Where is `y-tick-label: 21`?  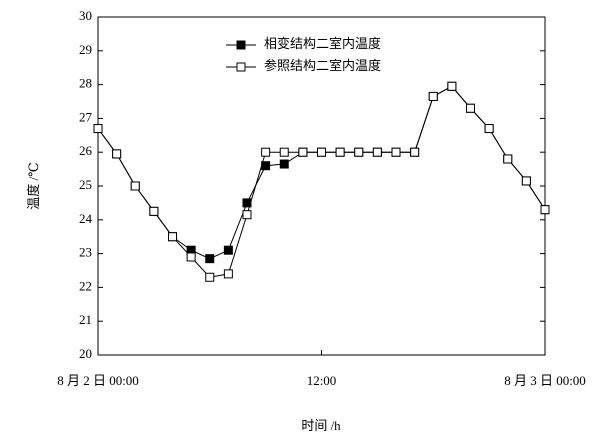 y-tick-label: 21 is located at coordinates (85, 319).